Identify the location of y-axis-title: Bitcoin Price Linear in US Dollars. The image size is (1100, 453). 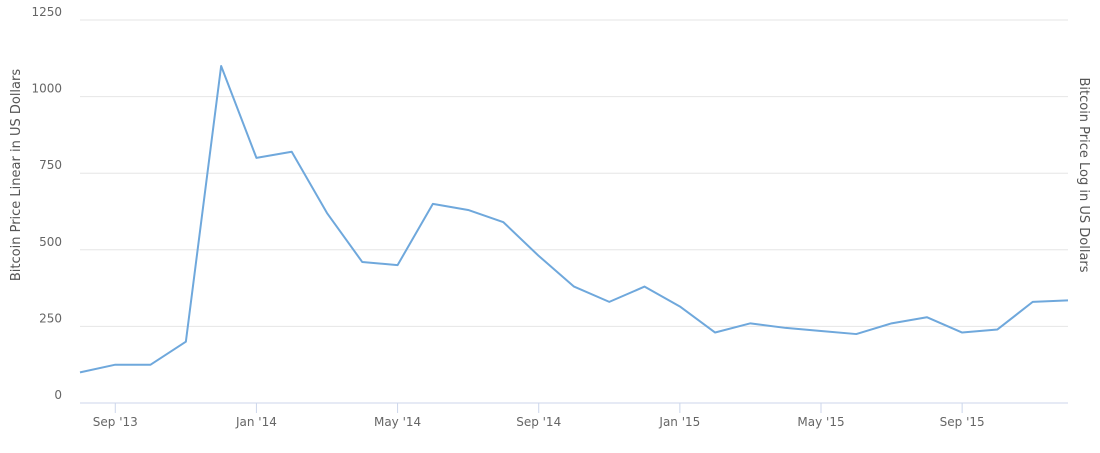
(16, 175).